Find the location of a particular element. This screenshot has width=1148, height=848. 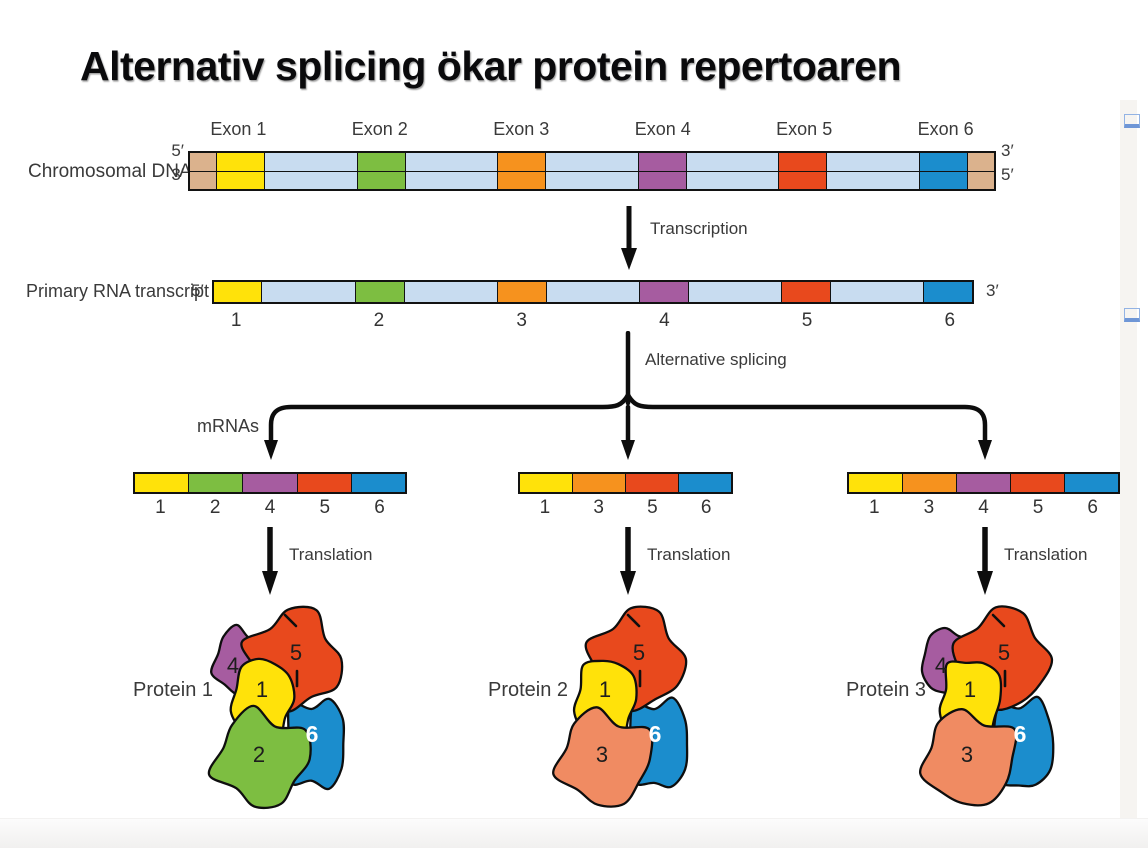

dna-left-end-top: 5′ is located at coordinates (177, 150).